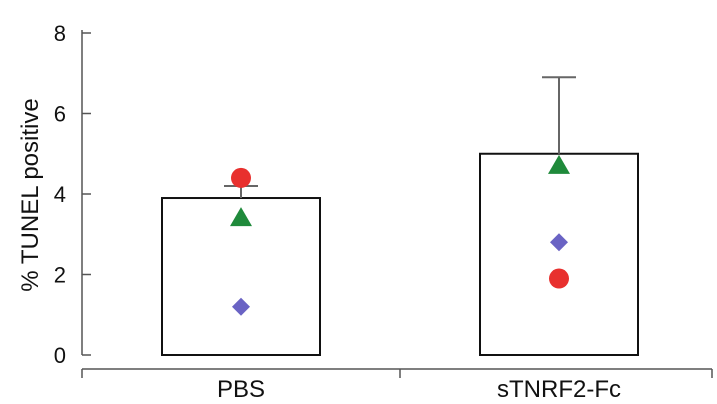 The image size is (717, 404). Describe the element at coordinates (559, 389) in the screenshot. I see `category-label: sTNRF2-Fc` at that location.